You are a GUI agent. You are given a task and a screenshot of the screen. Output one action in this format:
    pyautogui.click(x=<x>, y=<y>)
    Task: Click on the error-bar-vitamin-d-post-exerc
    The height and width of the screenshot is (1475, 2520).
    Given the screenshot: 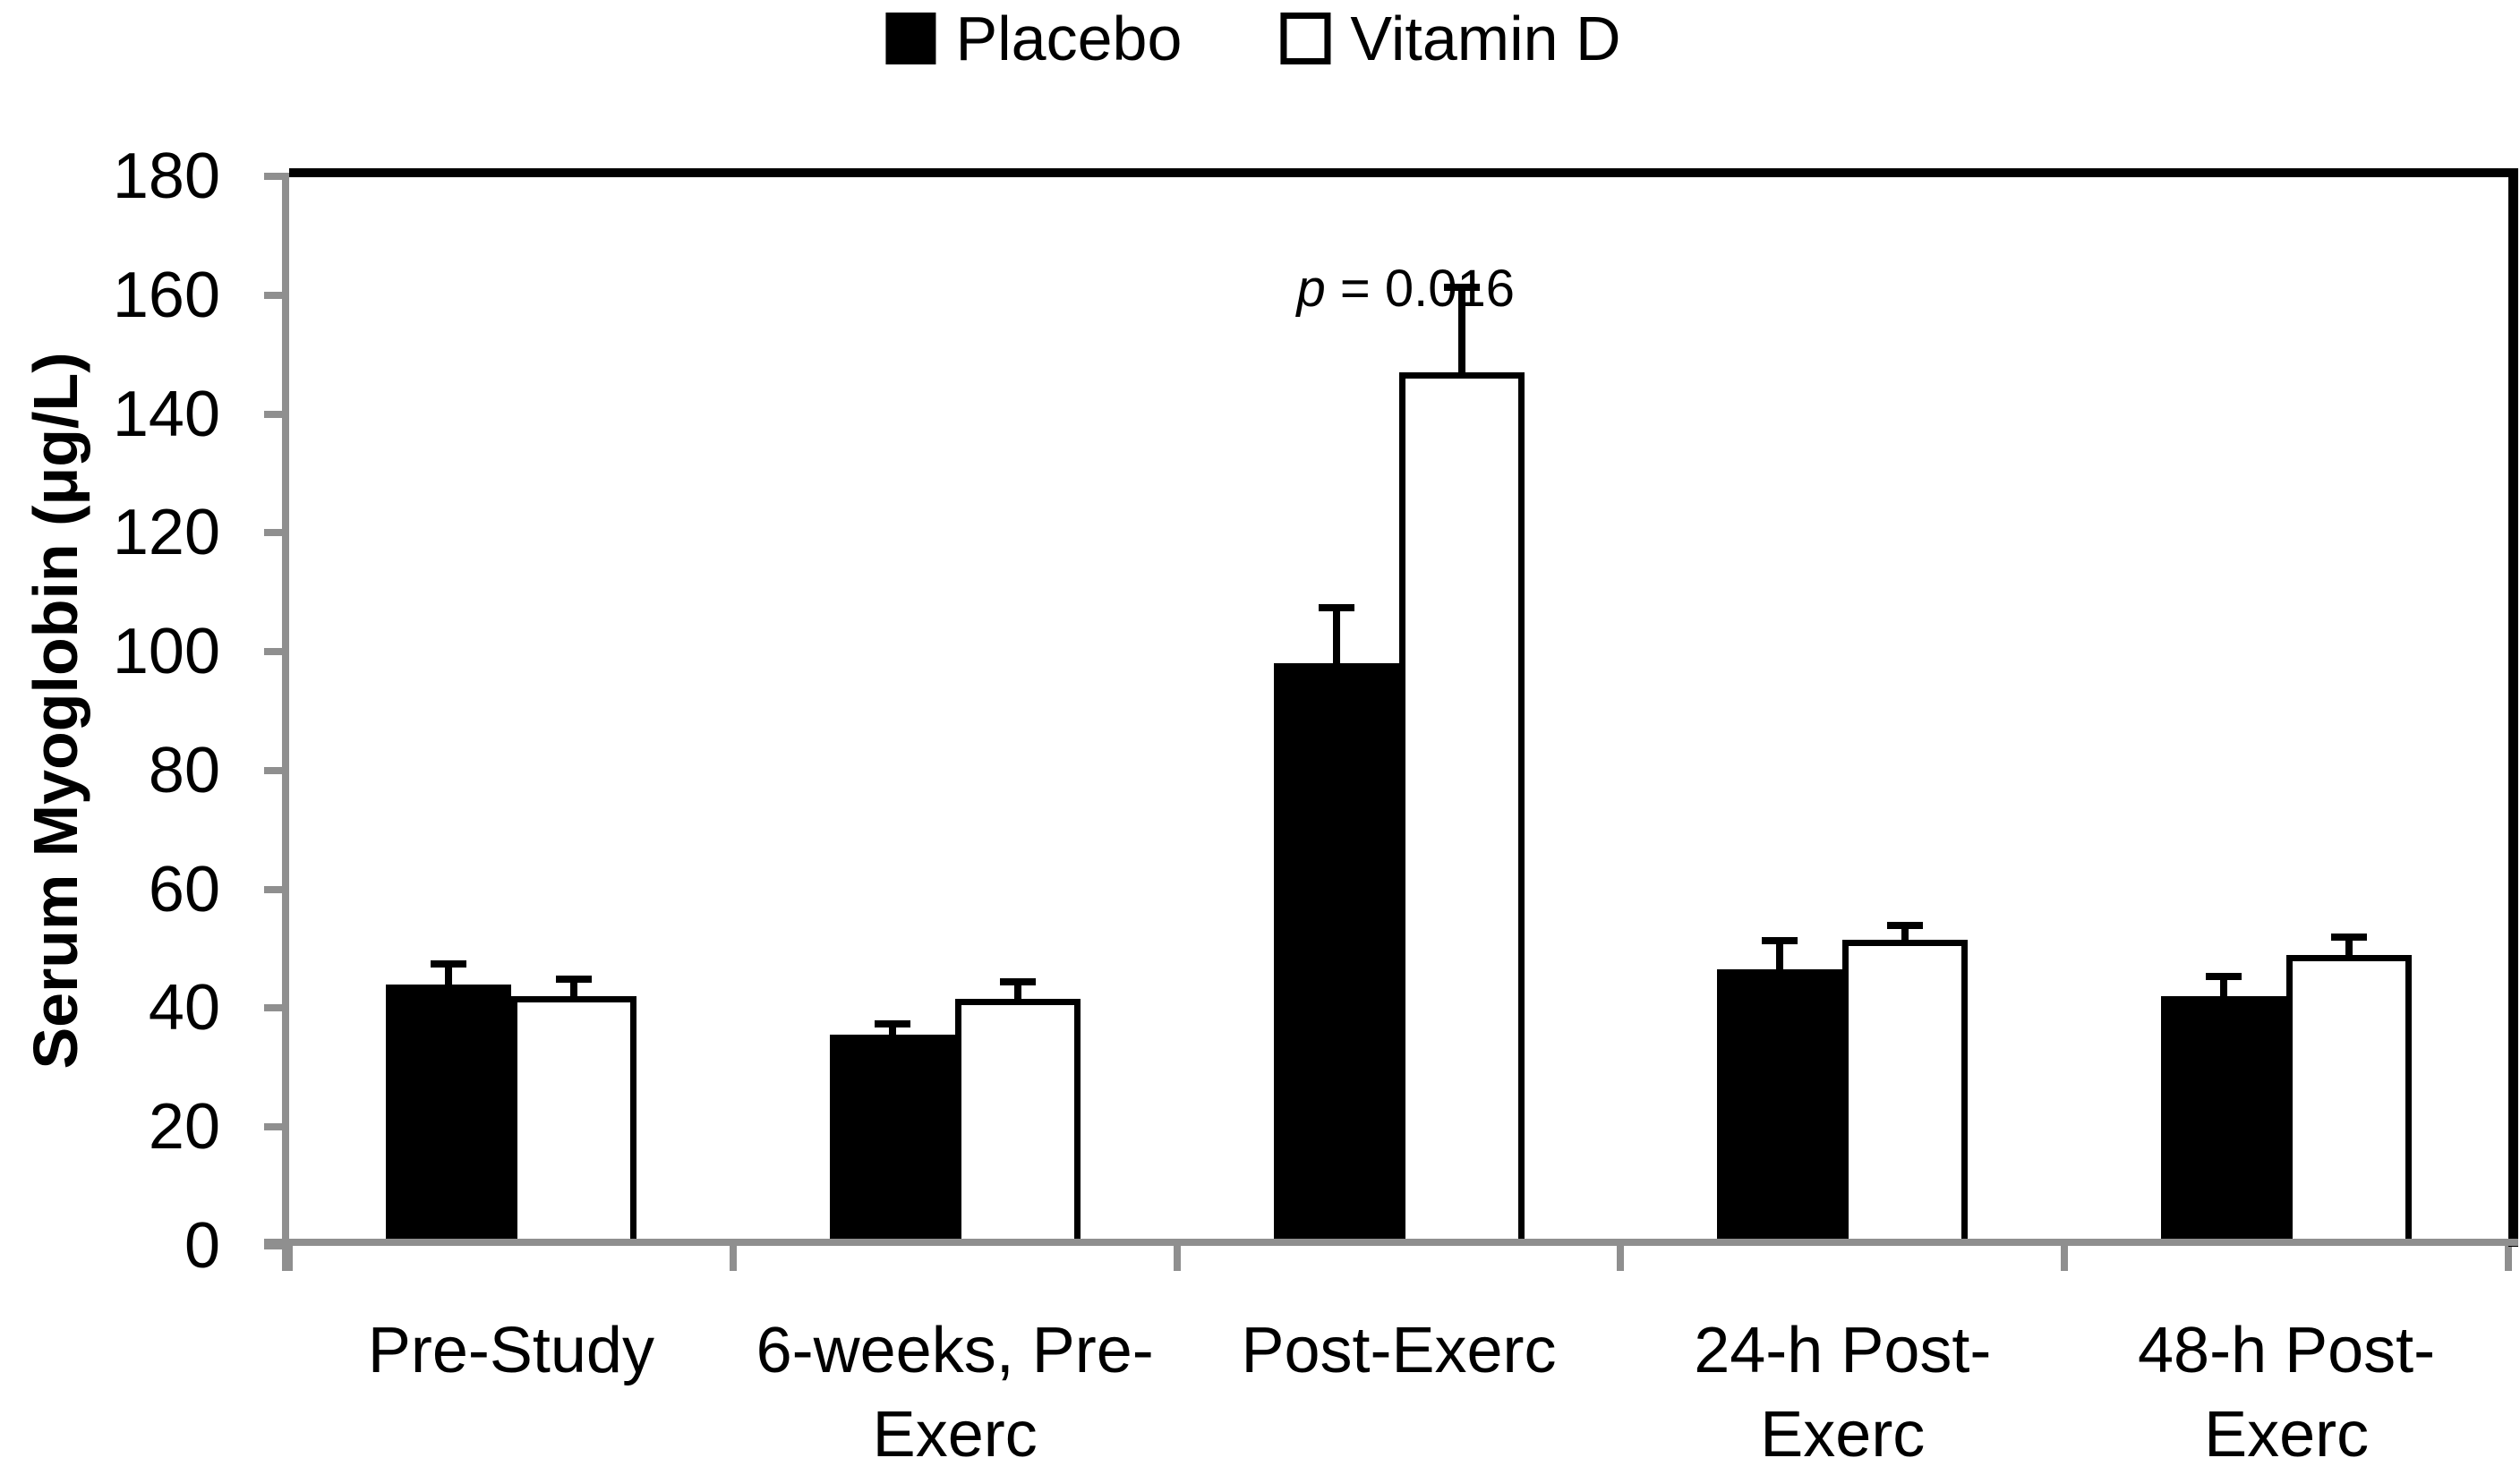 What is the action you would take?
    pyautogui.click(x=1461, y=330)
    